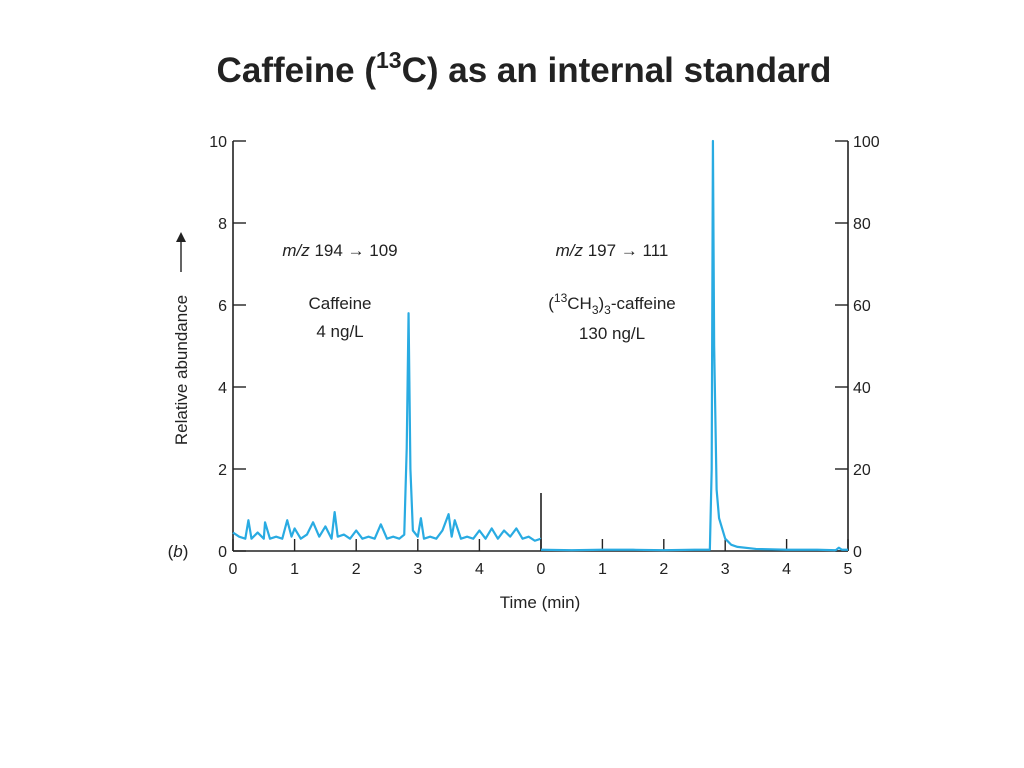 The image size is (1024, 768). I want to click on x-tick-label: 5, so click(848, 569).